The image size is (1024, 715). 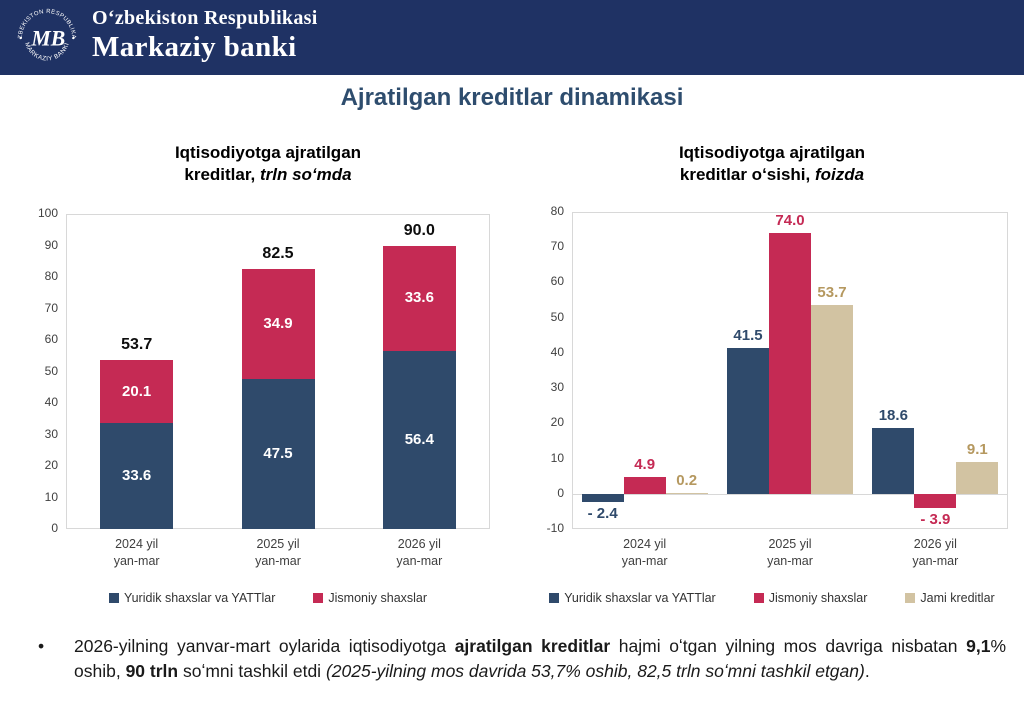 I want to click on bar-value-label: 0.2, so click(x=687, y=481).